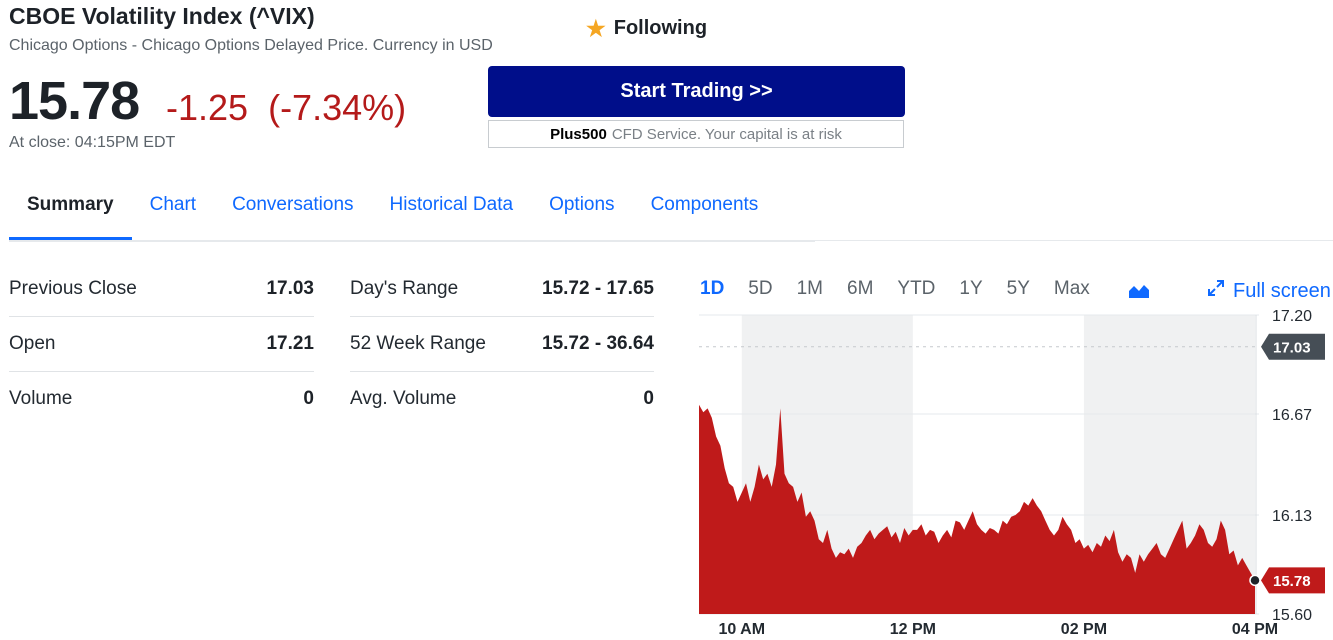  I want to click on range-5y: 5Y, so click(1018, 288).